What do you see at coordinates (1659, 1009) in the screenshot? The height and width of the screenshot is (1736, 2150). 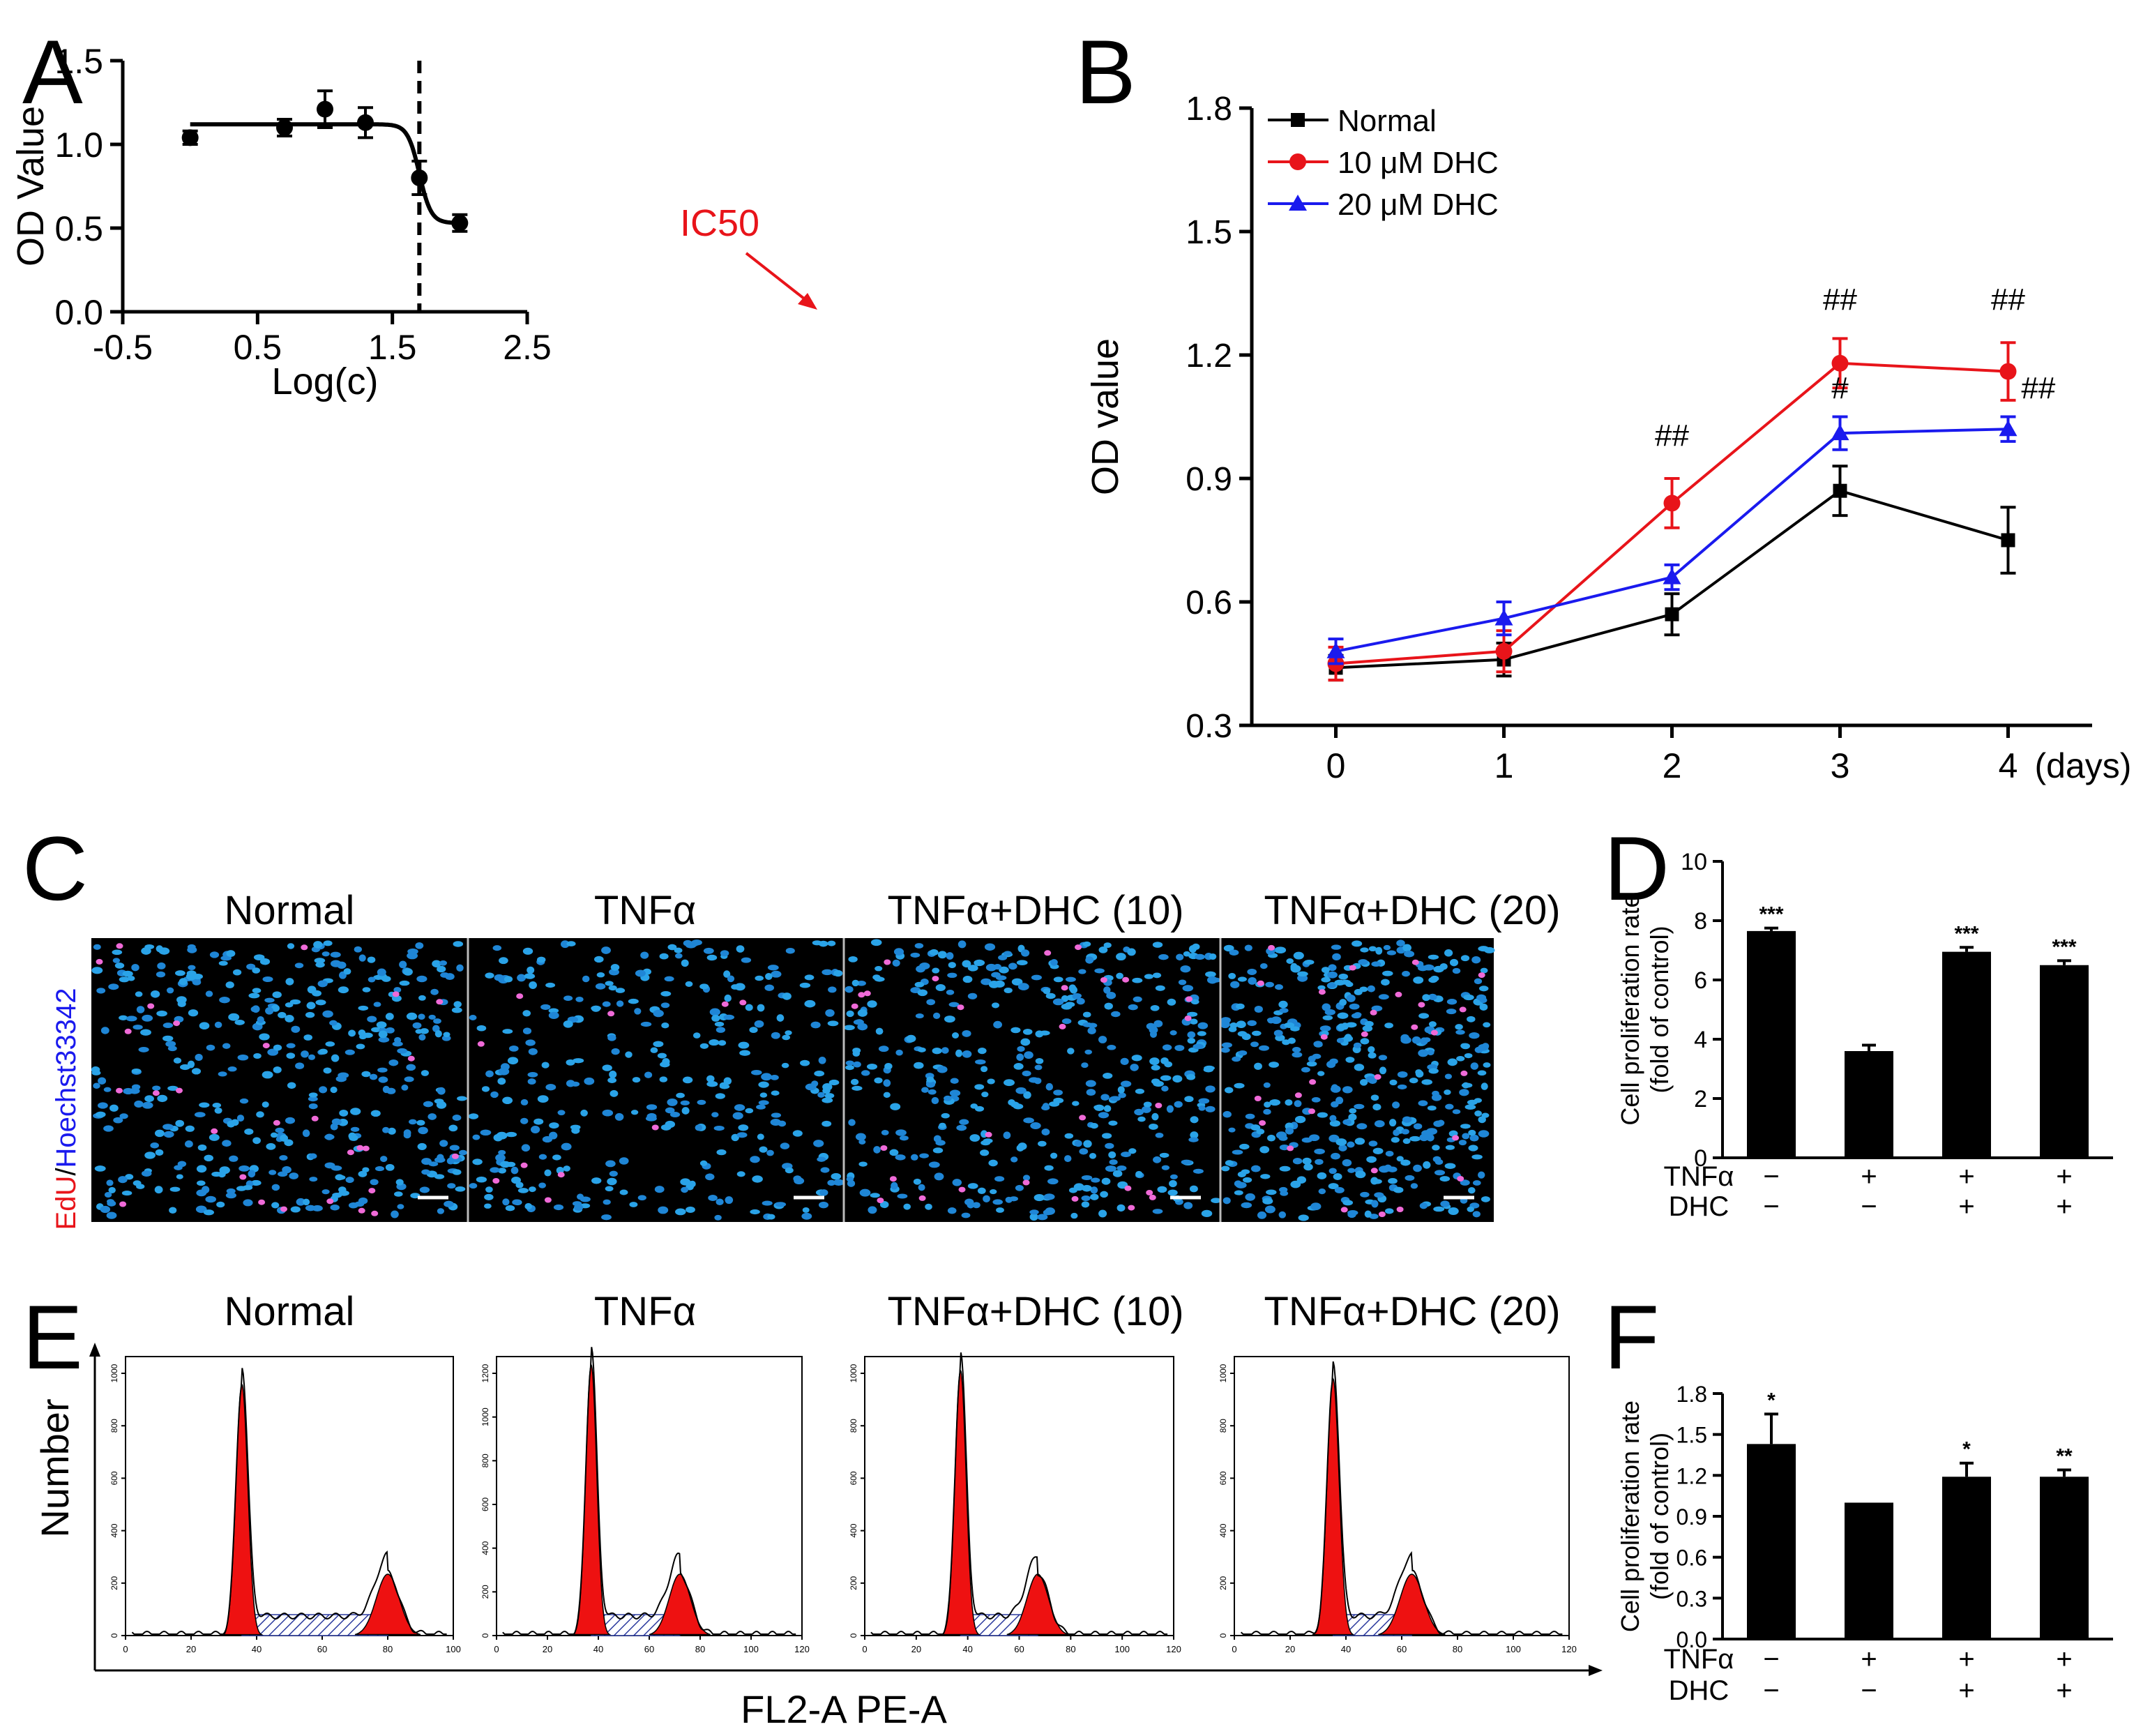 I see `d-y-label-line: (fold of control)` at bounding box center [1659, 1009].